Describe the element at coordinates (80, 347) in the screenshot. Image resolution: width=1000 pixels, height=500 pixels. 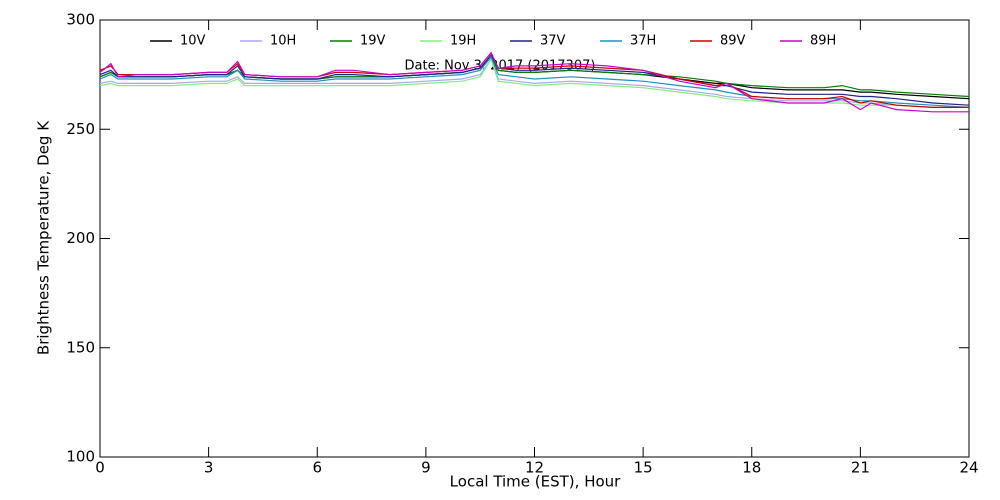
I see `y-tick-label: 150` at that location.